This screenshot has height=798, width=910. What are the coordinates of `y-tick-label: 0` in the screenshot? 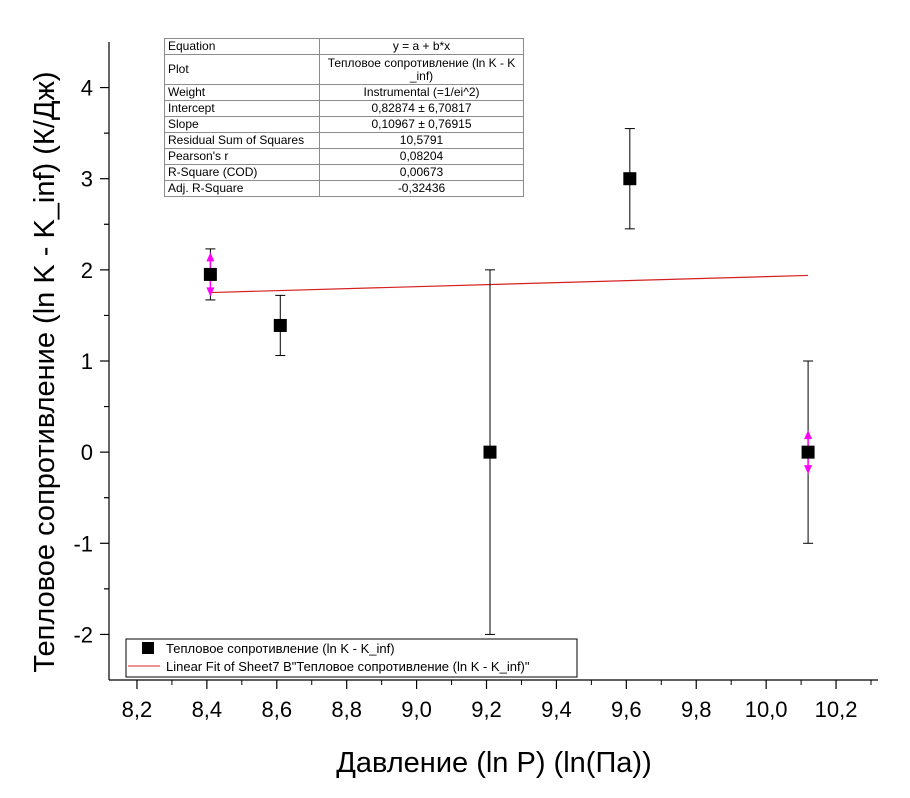 It's located at (87, 452).